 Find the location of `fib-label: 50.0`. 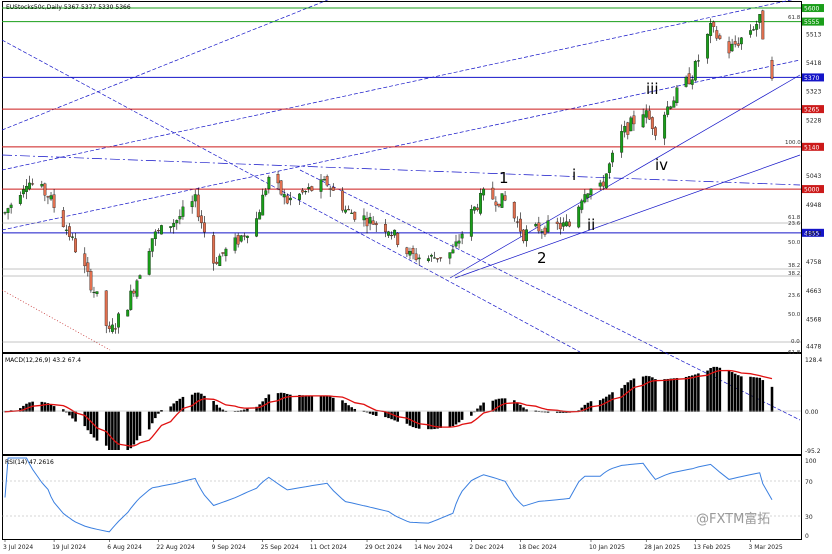

fib-label: 50.0 is located at coordinates (794, 315).